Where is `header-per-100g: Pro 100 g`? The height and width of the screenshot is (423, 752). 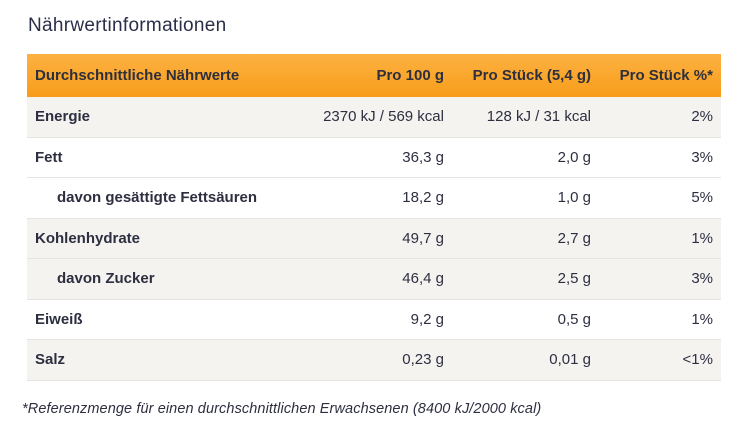 header-per-100g: Pro 100 g is located at coordinates (377, 75).